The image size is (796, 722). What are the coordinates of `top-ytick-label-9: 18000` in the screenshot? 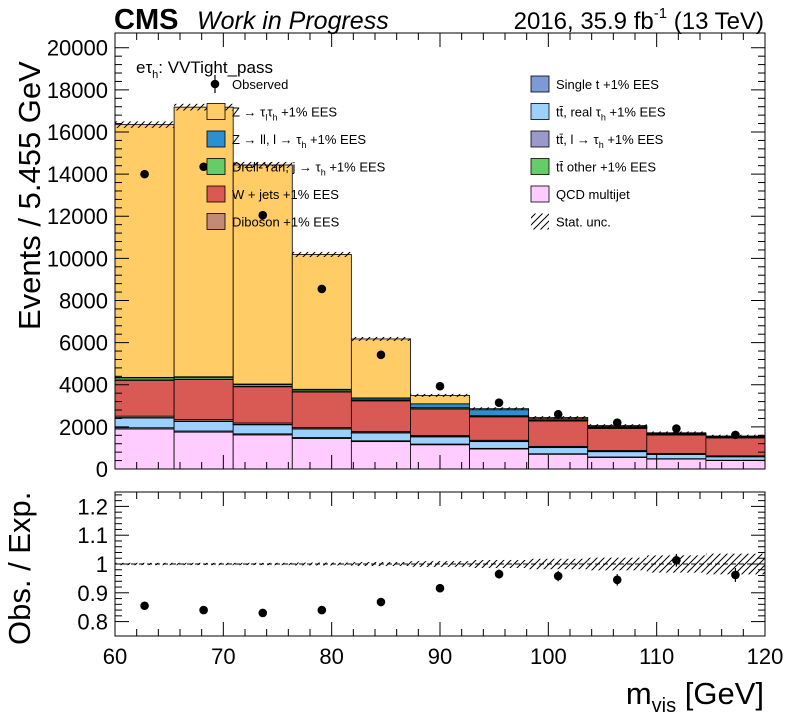 It's located at (77, 90).